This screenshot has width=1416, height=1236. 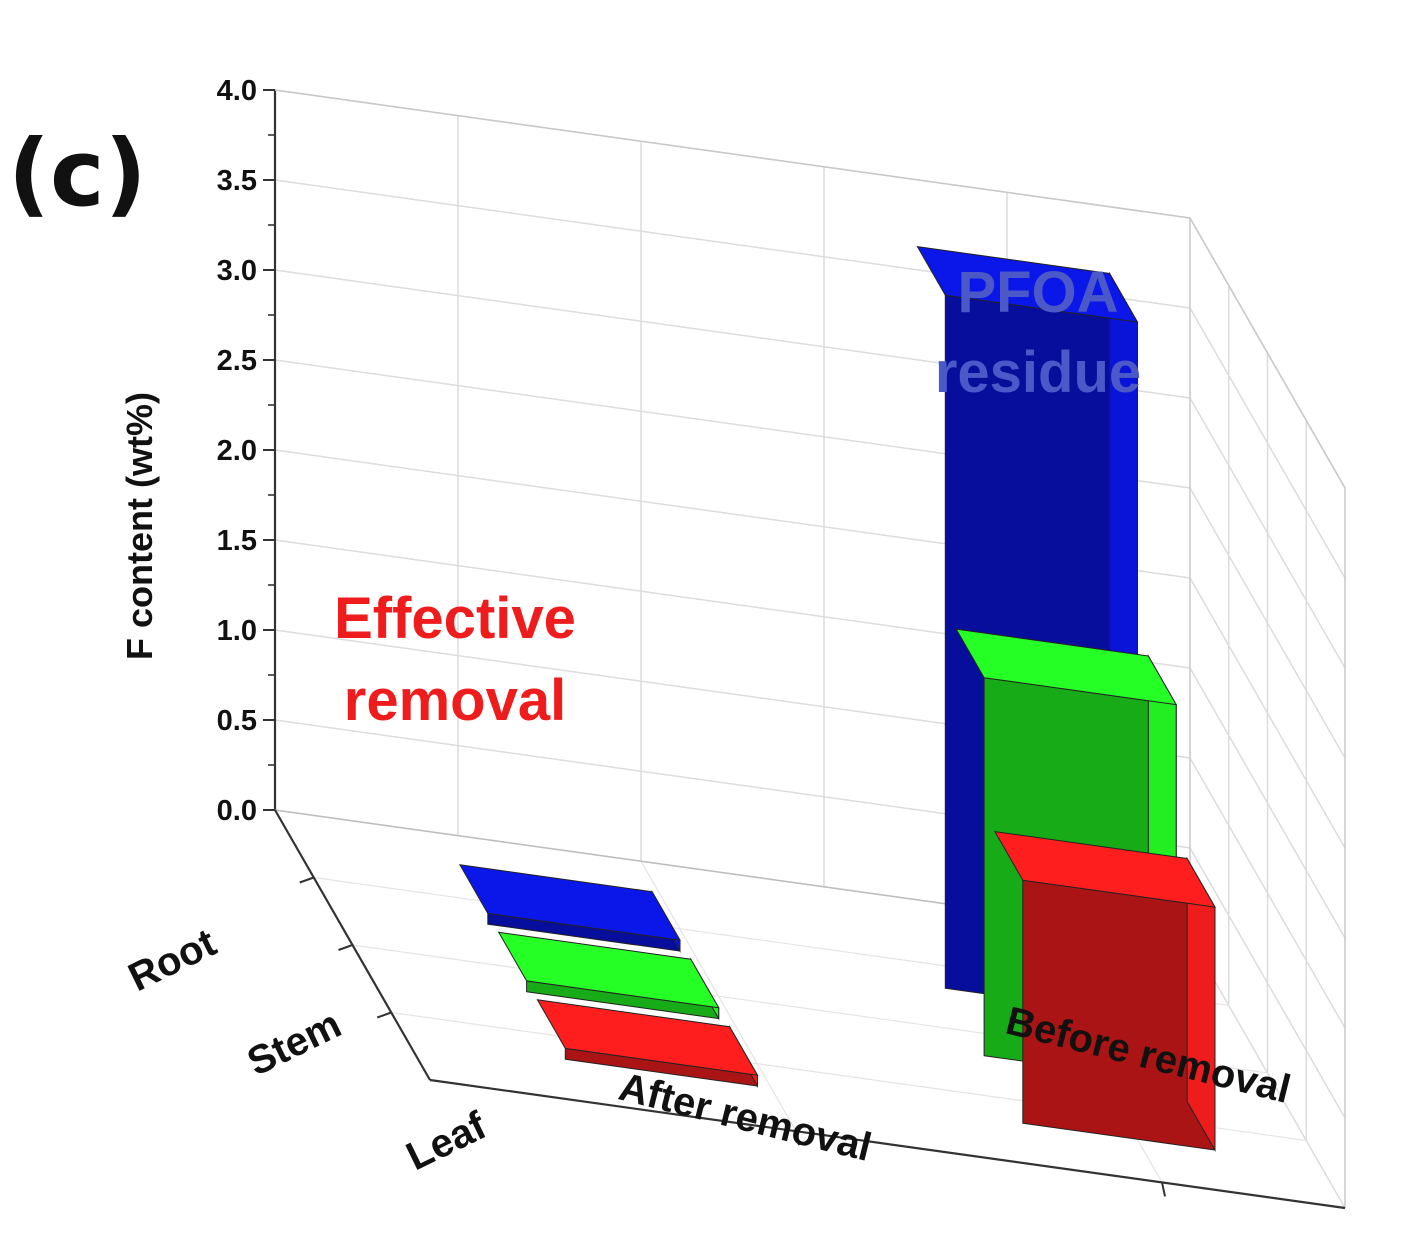 I want to click on annotation-residue-line1: PFOA, so click(x=1037, y=292).